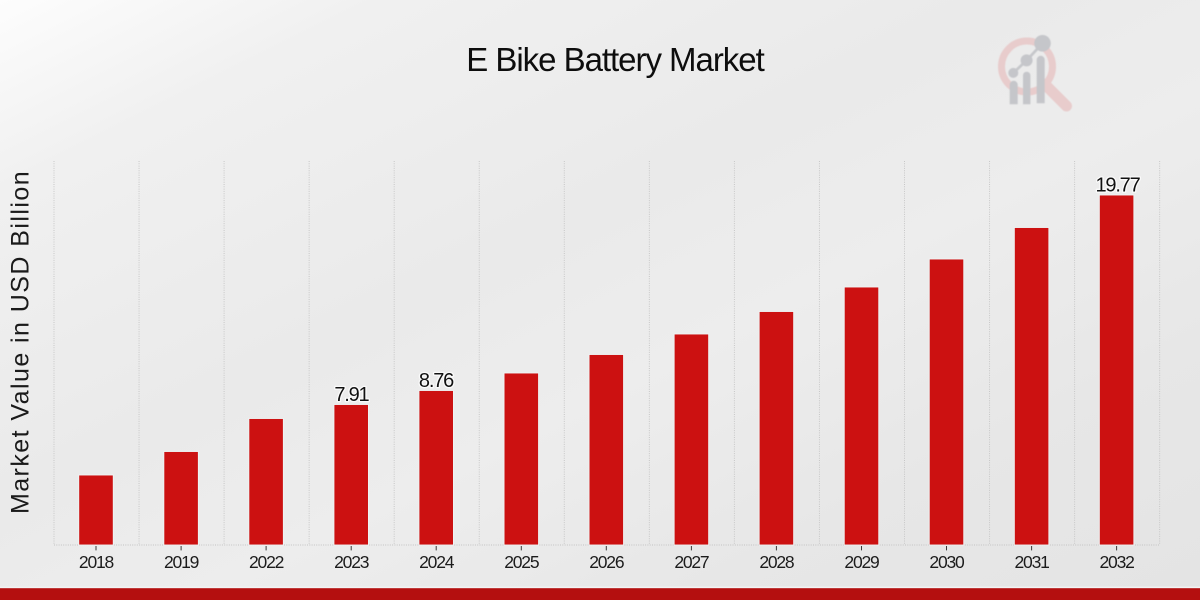 The width and height of the screenshot is (1200, 600). What do you see at coordinates (266, 562) in the screenshot?
I see `svg-text: 2022` at bounding box center [266, 562].